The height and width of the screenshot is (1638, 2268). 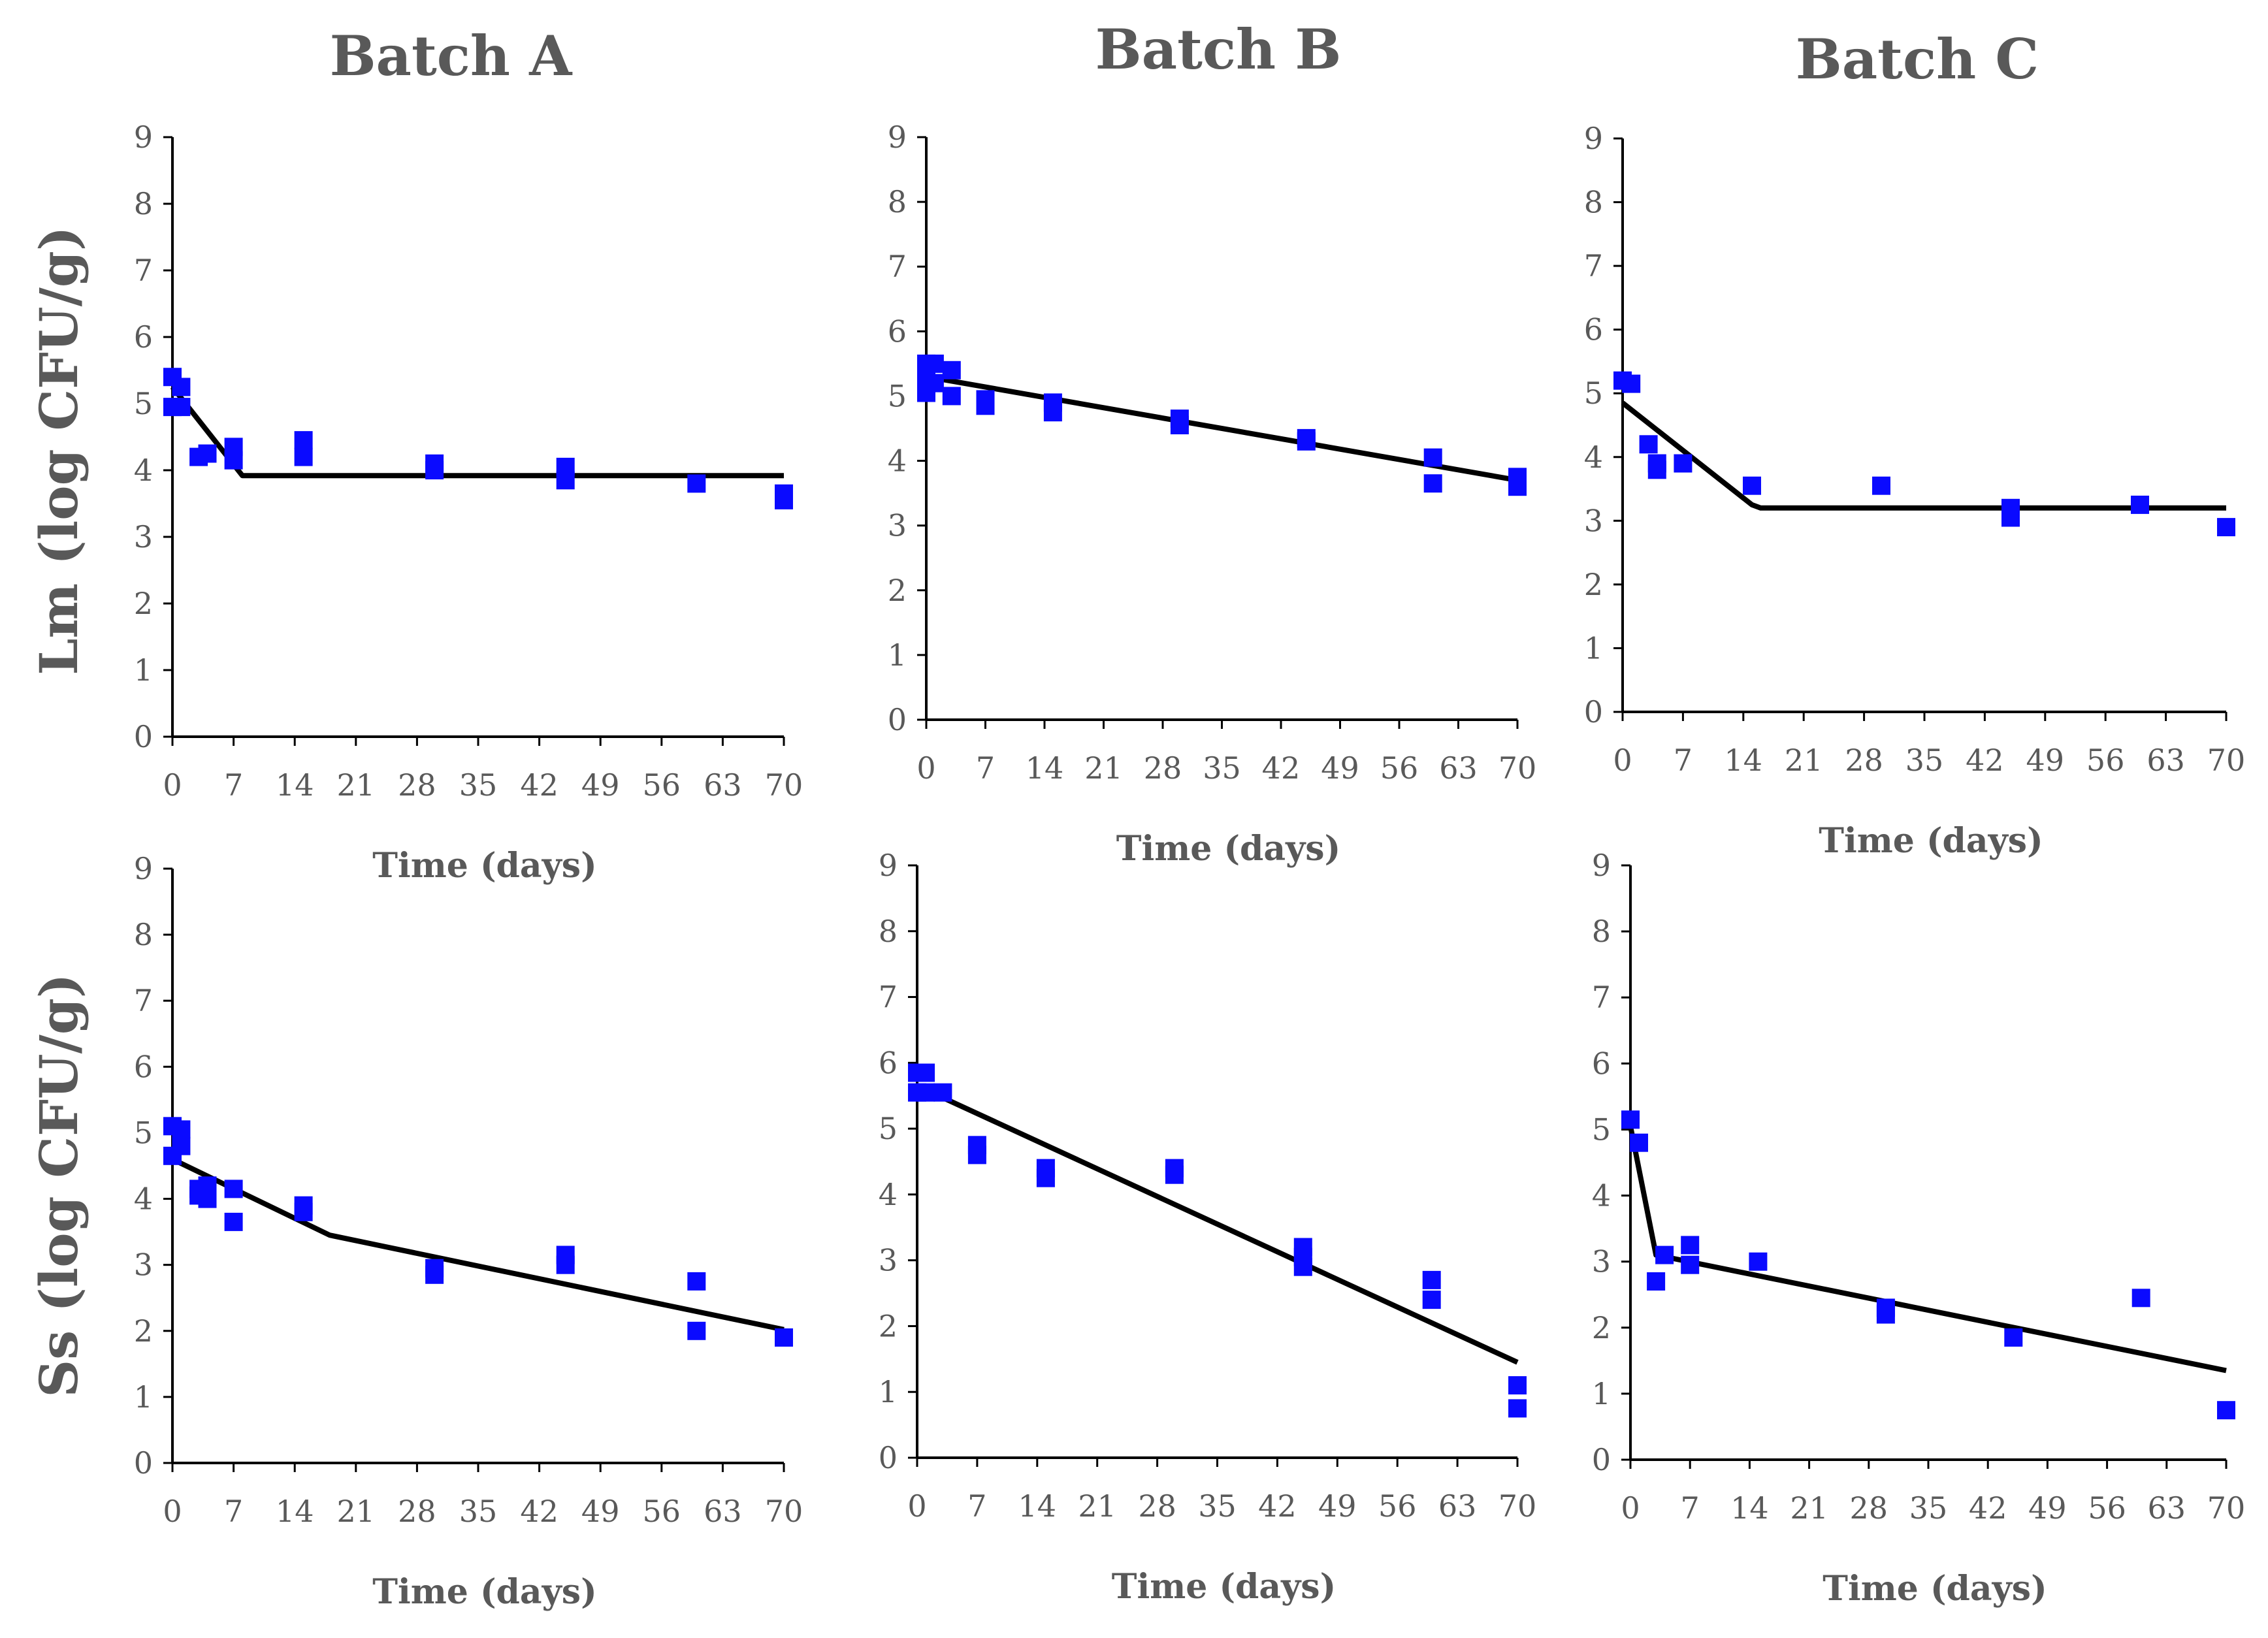 What do you see at coordinates (452, 56) in the screenshot?
I see `column-title-batch-a: Batch A` at bounding box center [452, 56].